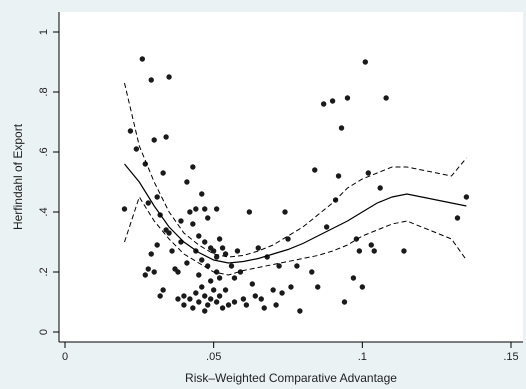 Image resolution: width=526 pixels, height=389 pixels. What do you see at coordinates (290, 352) in the screenshot?
I see `x-axis-ticks: 0 .05 .1 .15` at bounding box center [290, 352].